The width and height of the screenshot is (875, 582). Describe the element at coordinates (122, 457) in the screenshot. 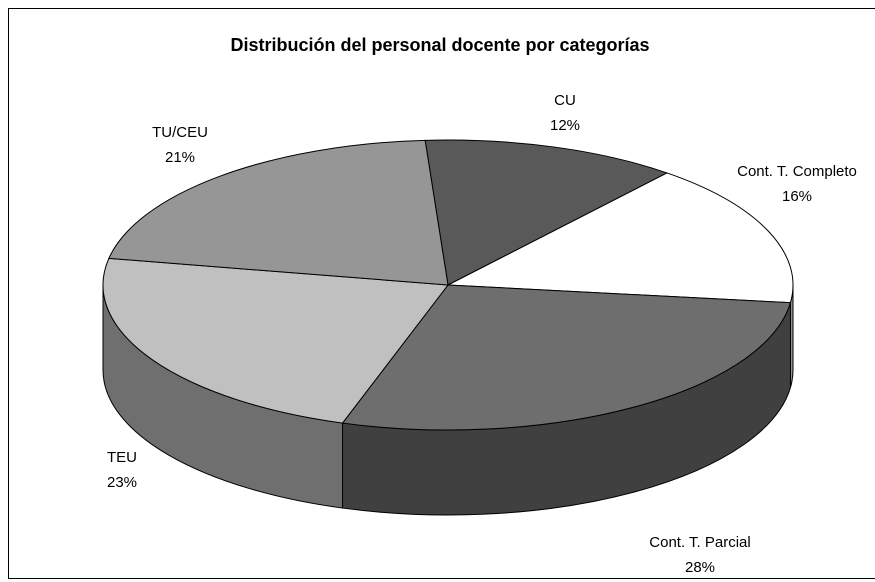

I see `slice-label: TEU` at that location.